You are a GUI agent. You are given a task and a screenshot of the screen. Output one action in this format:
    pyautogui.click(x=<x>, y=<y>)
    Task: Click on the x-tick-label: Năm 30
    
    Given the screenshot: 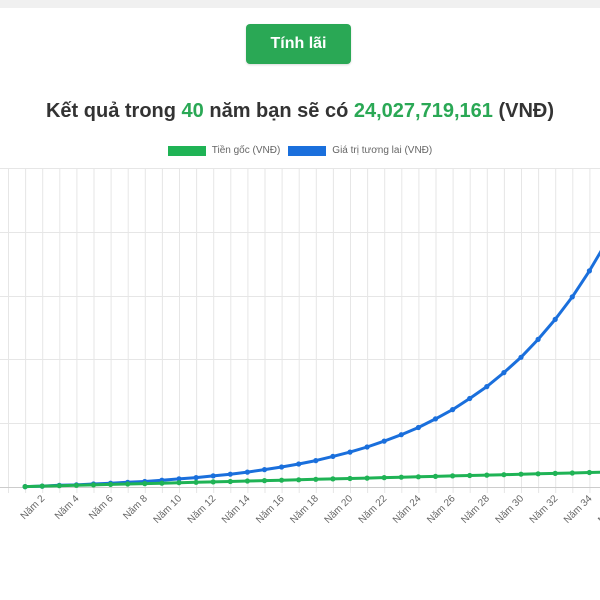 What is the action you would take?
    pyautogui.click(x=510, y=509)
    